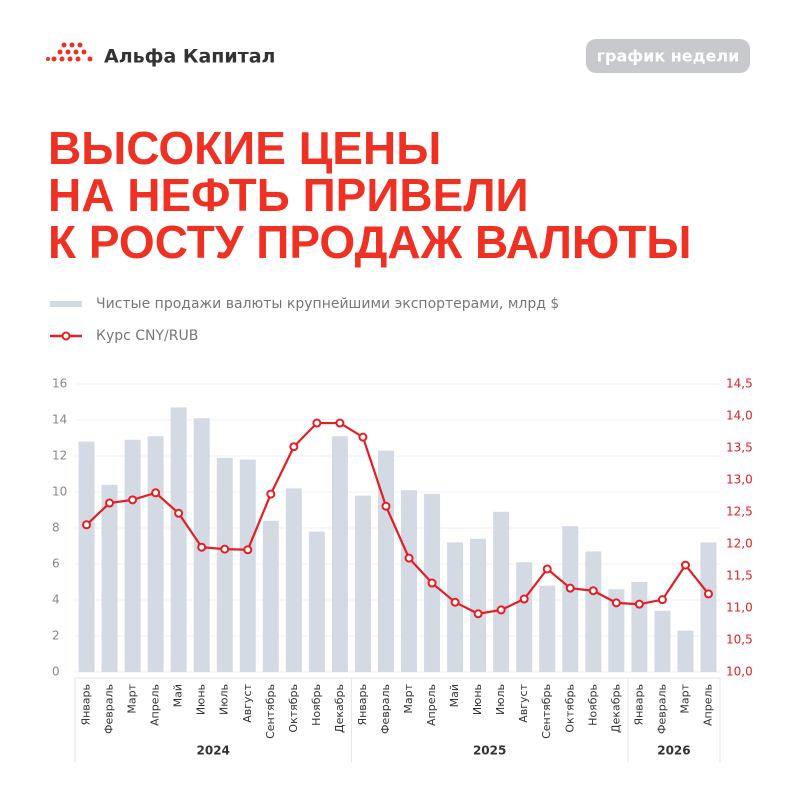 The height and width of the screenshot is (800, 800). I want to click on group-label: 2026, so click(673, 751).